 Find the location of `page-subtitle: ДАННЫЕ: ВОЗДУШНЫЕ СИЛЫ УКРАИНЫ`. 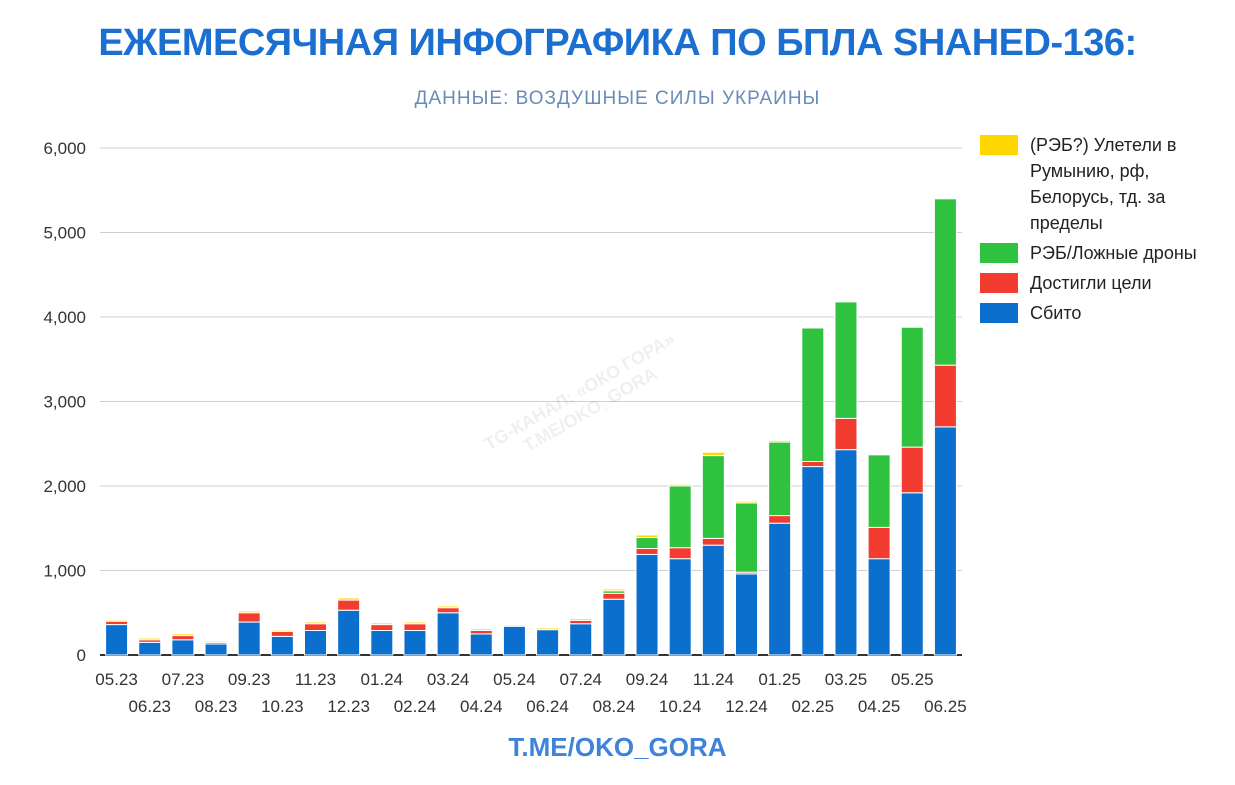

page-subtitle: ДАННЫЕ: ВОЗДУШНЫЕ СИЛЫ УКРАИНЫ is located at coordinates (617, 98).